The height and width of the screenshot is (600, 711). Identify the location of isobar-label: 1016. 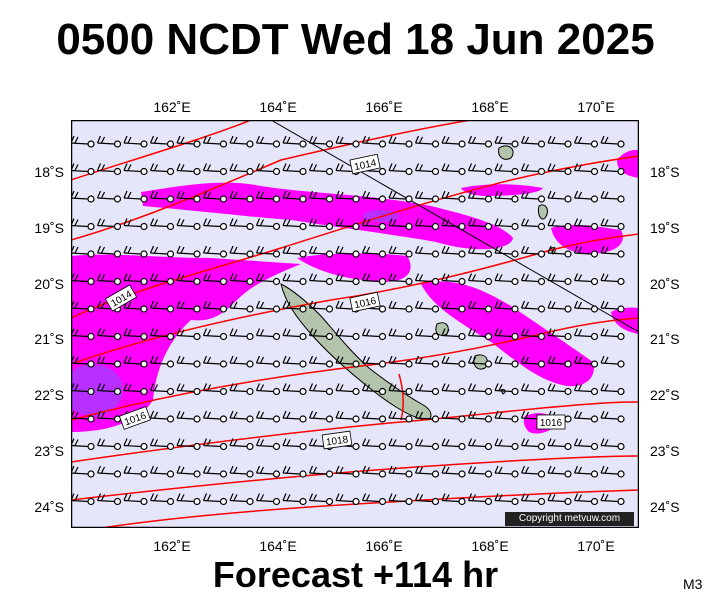
(551, 422).